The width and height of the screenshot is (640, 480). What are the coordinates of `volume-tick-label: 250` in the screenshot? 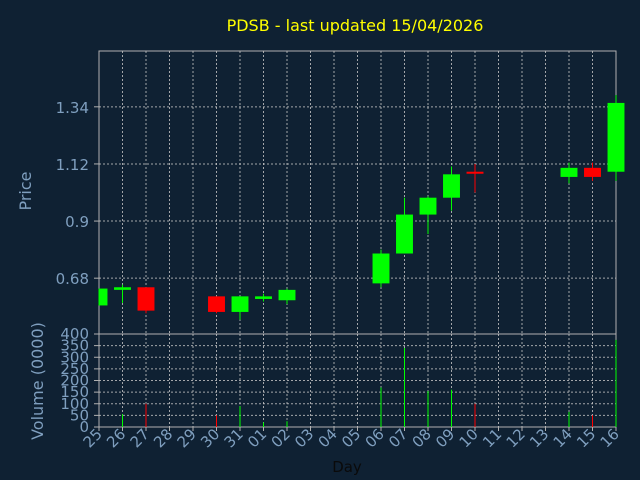 It's located at (74, 369).